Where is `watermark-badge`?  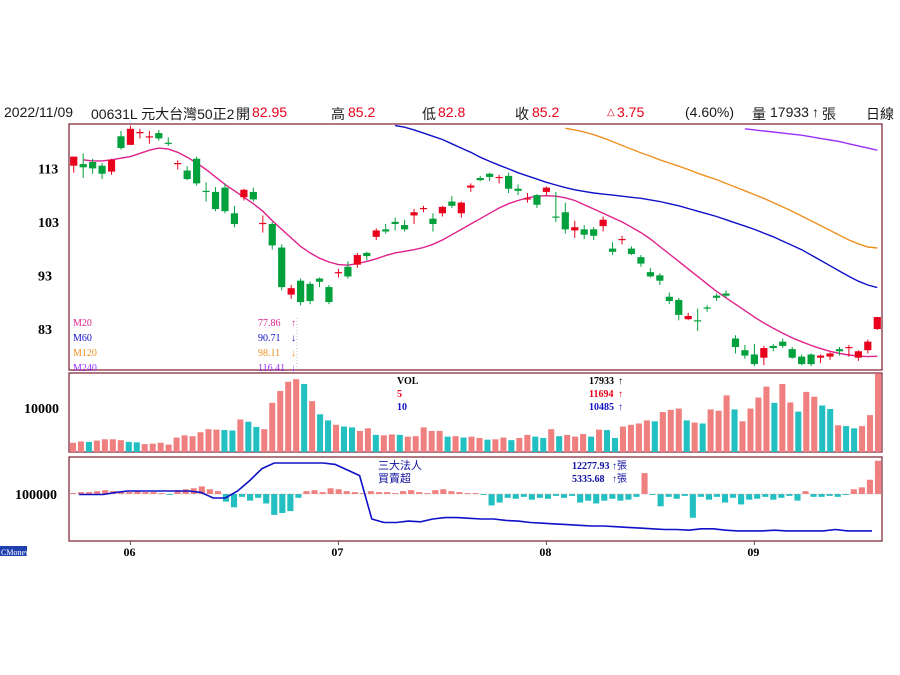
watermark-badge is located at coordinates (13, 551).